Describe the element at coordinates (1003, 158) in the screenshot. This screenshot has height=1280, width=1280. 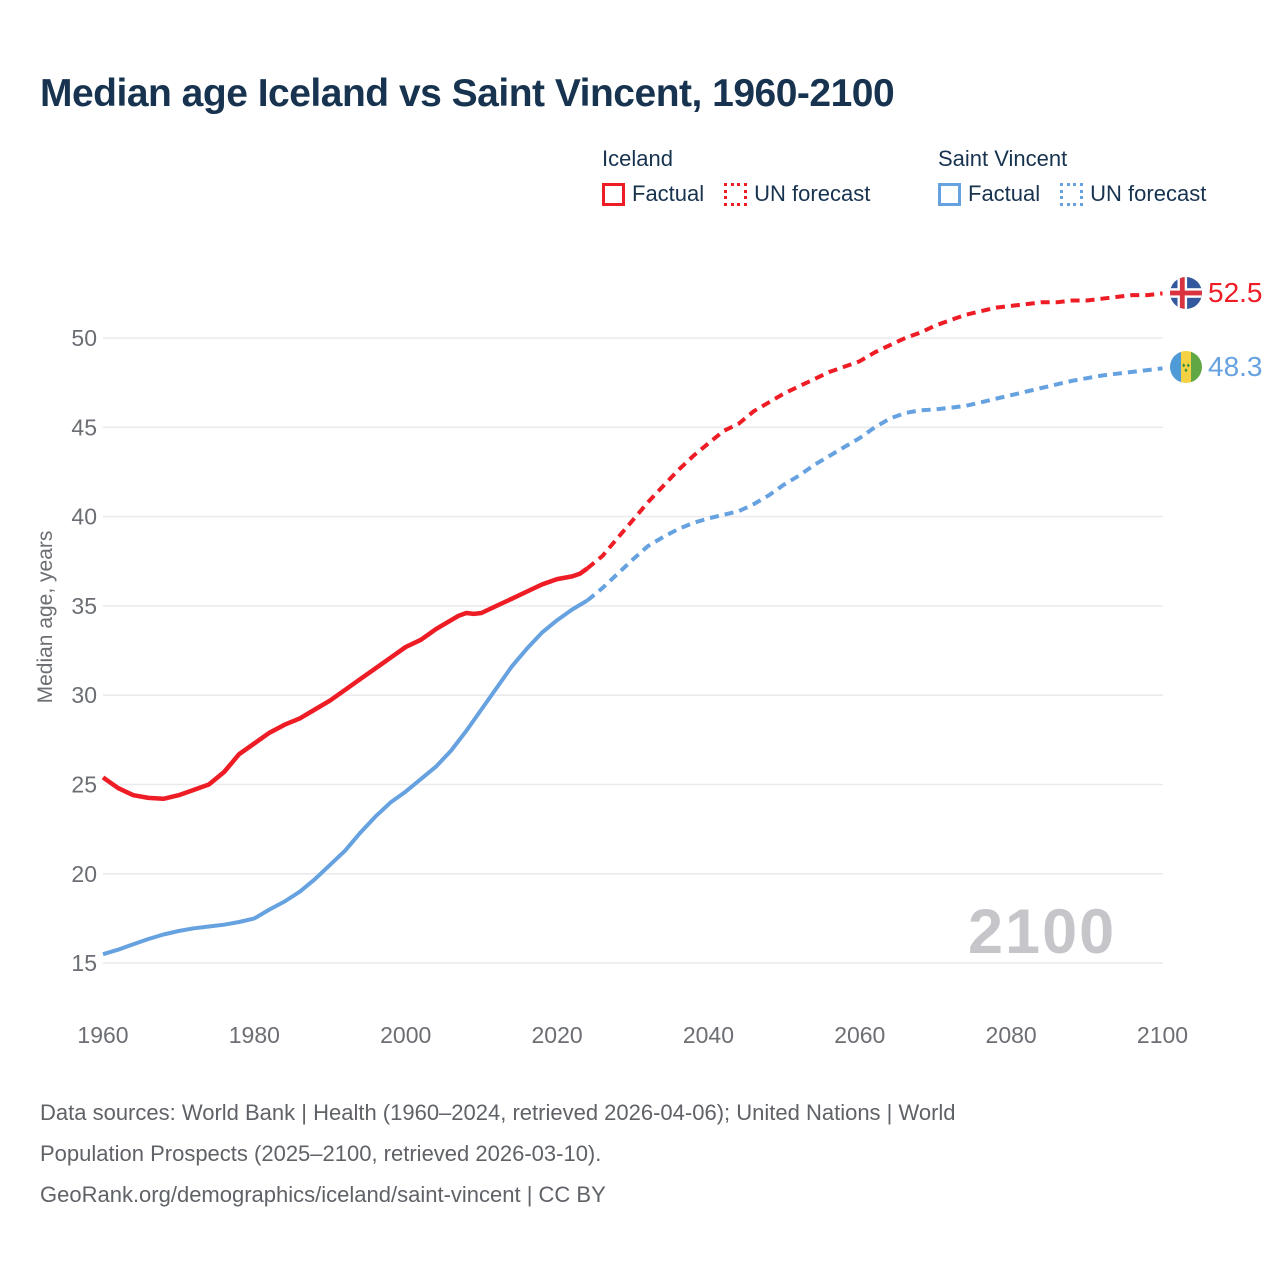
I see `legend-group-title: Saint Vincent` at that location.